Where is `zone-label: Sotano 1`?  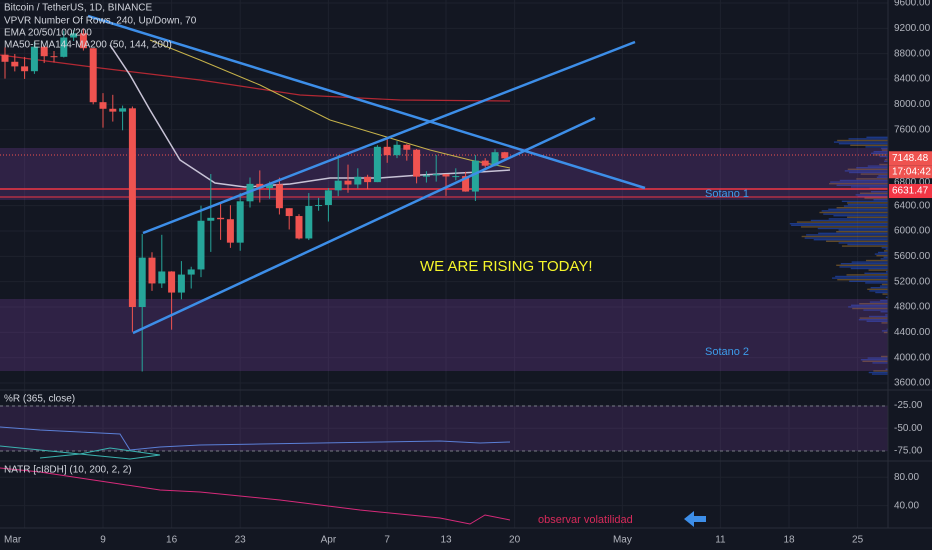 zone-label: Sotano 1 is located at coordinates (727, 194).